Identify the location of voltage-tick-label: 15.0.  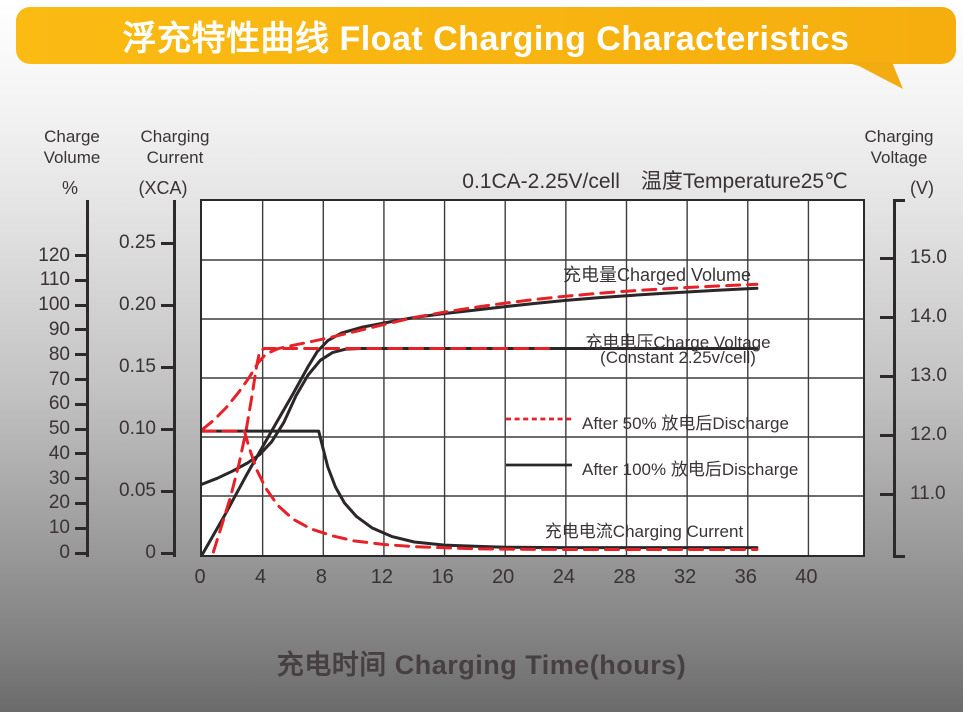
(928, 257).